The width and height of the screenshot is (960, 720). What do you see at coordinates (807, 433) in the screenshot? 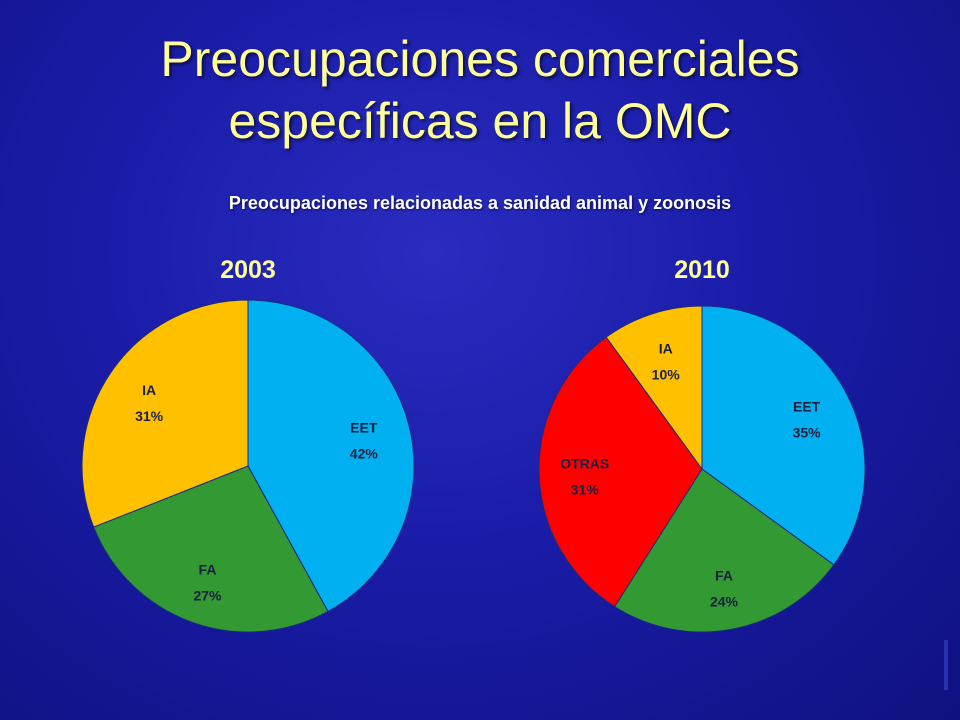
I see `slice-value-eet: 35%` at bounding box center [807, 433].